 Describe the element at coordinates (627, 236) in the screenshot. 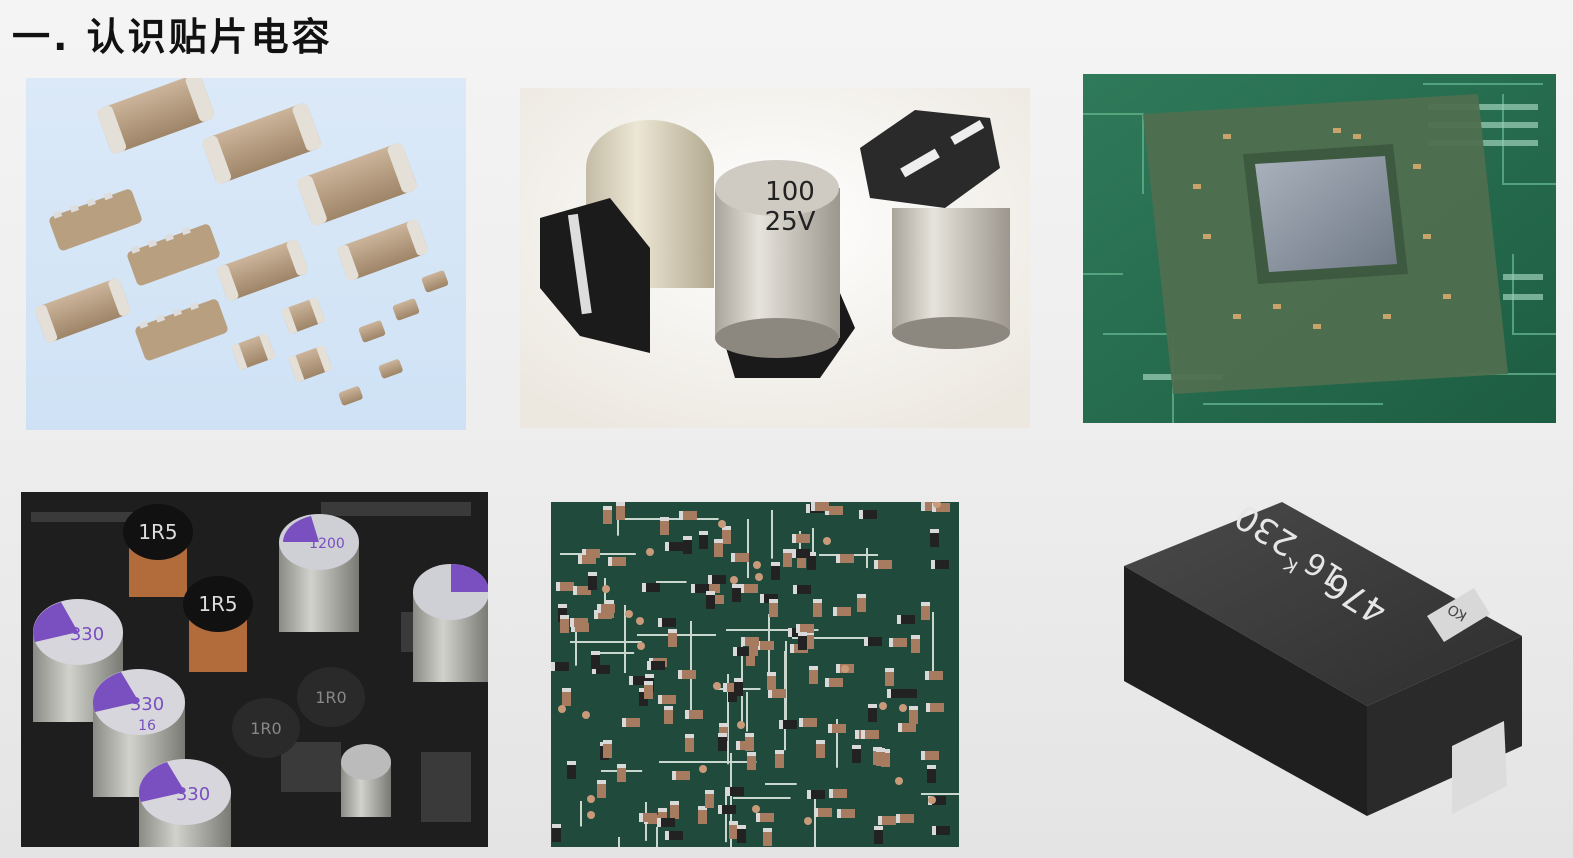

I see `electrolytic-cap-left` at that location.